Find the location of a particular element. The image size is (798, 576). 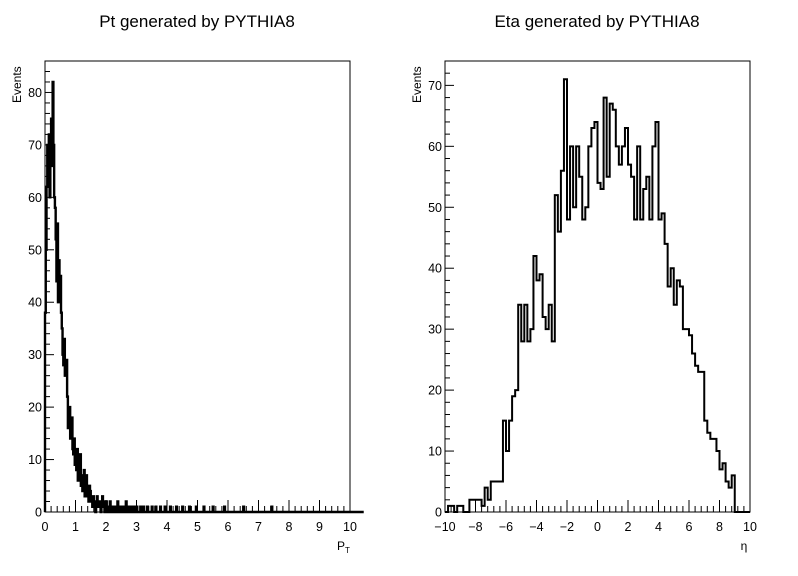

eta-x-tick-label: 2 is located at coordinates (628, 527).